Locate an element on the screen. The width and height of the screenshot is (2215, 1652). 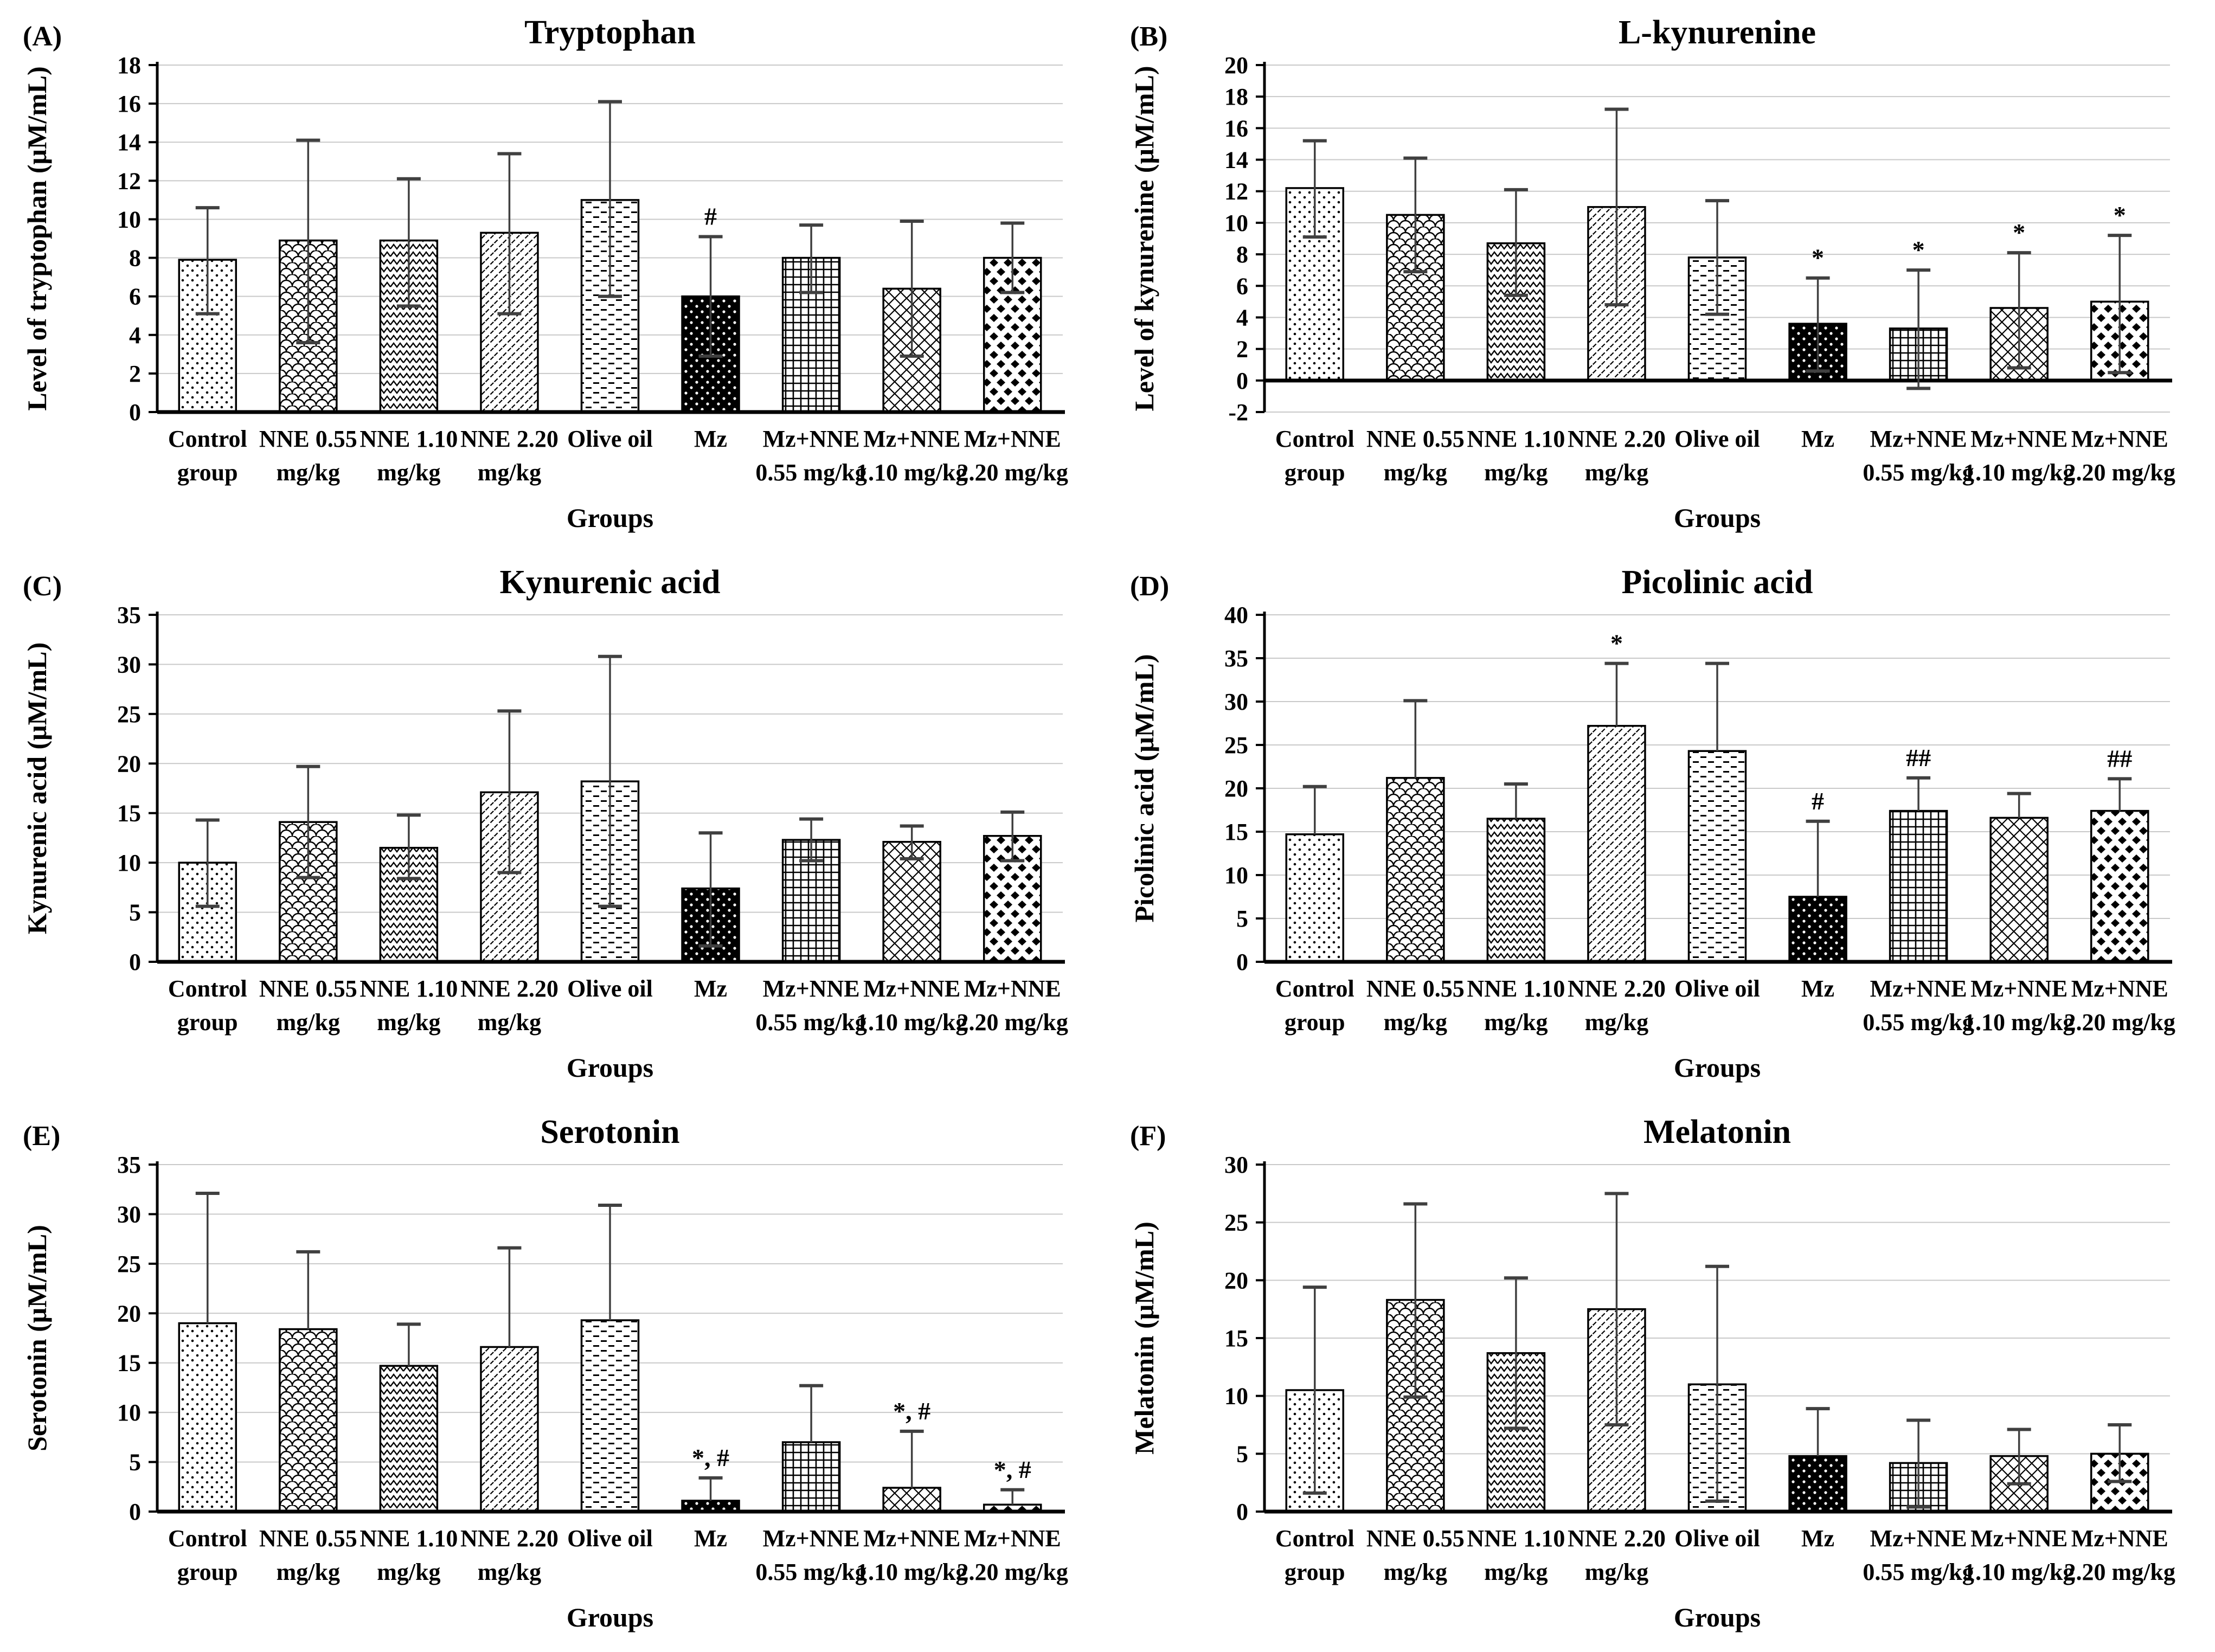
significance-annotation: ## is located at coordinates (2119, 758).